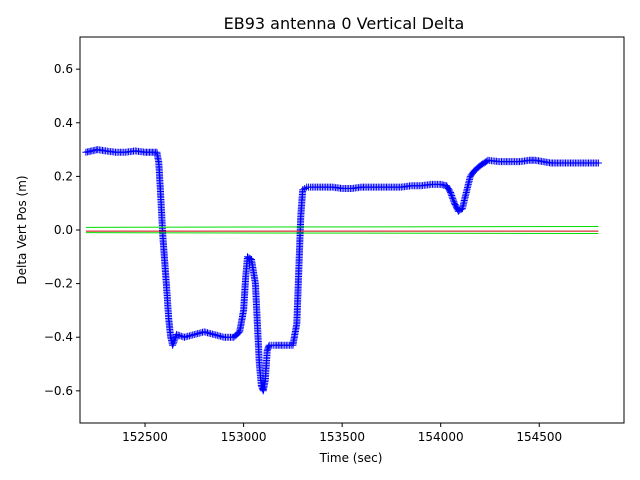 The image size is (640, 480). I want to click on x-tick-label: 153500, so click(342, 437).